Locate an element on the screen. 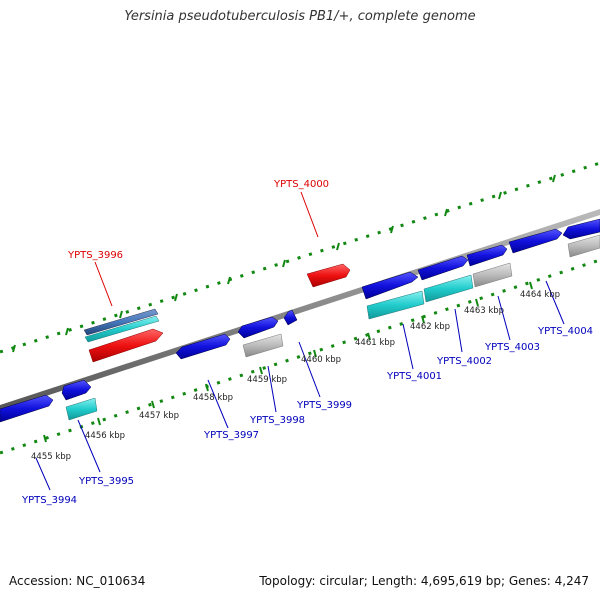 This screenshot has height=600, width=600. scale-label: 4460 kbp is located at coordinates (321, 360).